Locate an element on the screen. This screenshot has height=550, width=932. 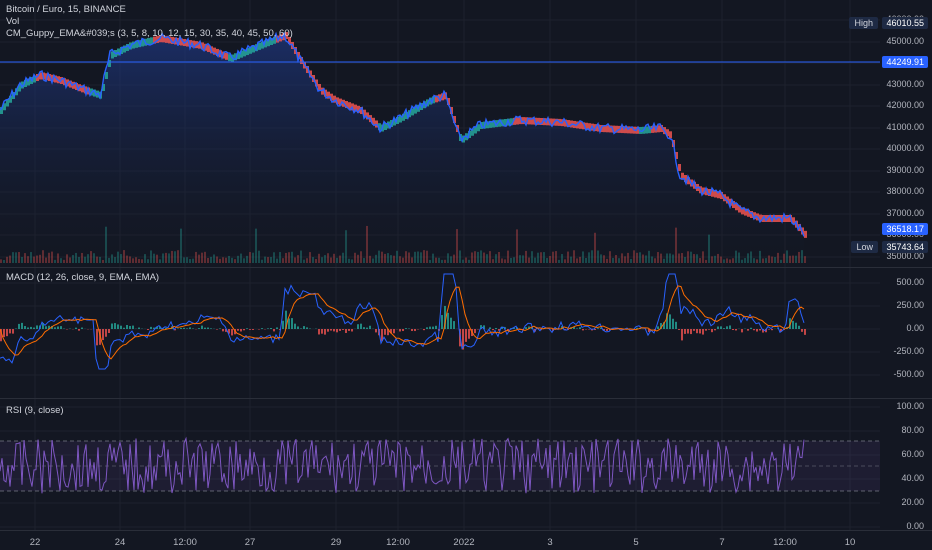
volume-legend: Vol is located at coordinates (13, 21).